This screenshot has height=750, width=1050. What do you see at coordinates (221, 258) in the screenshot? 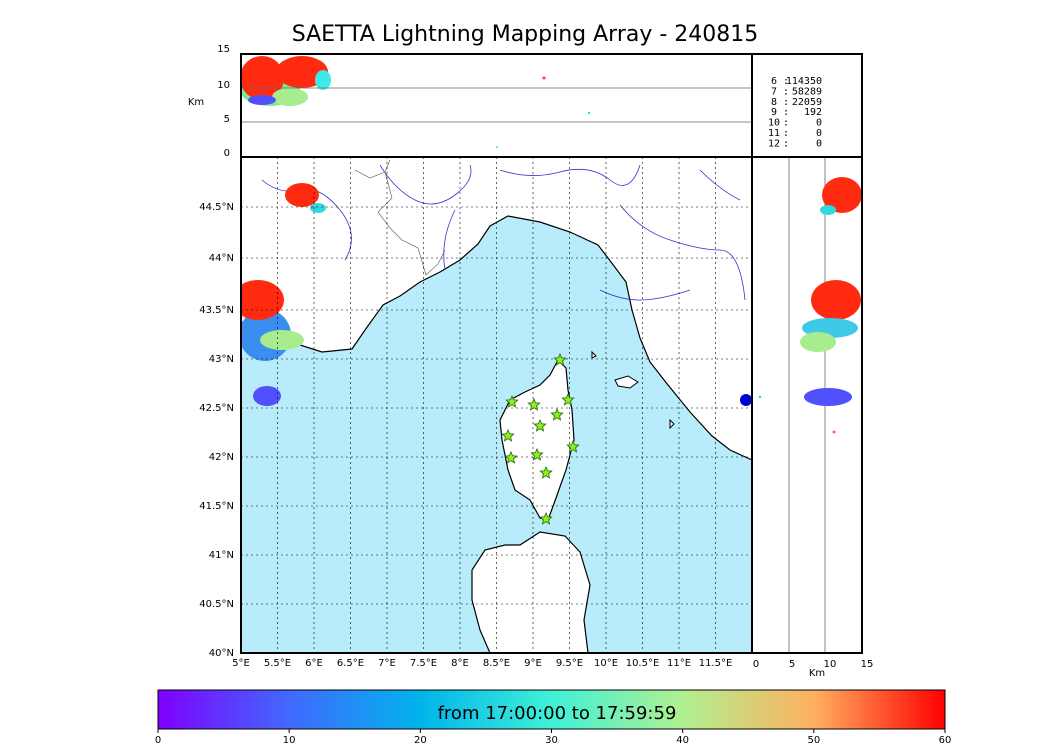
I see `lat-tick-label: 44°N` at bounding box center [221, 258].